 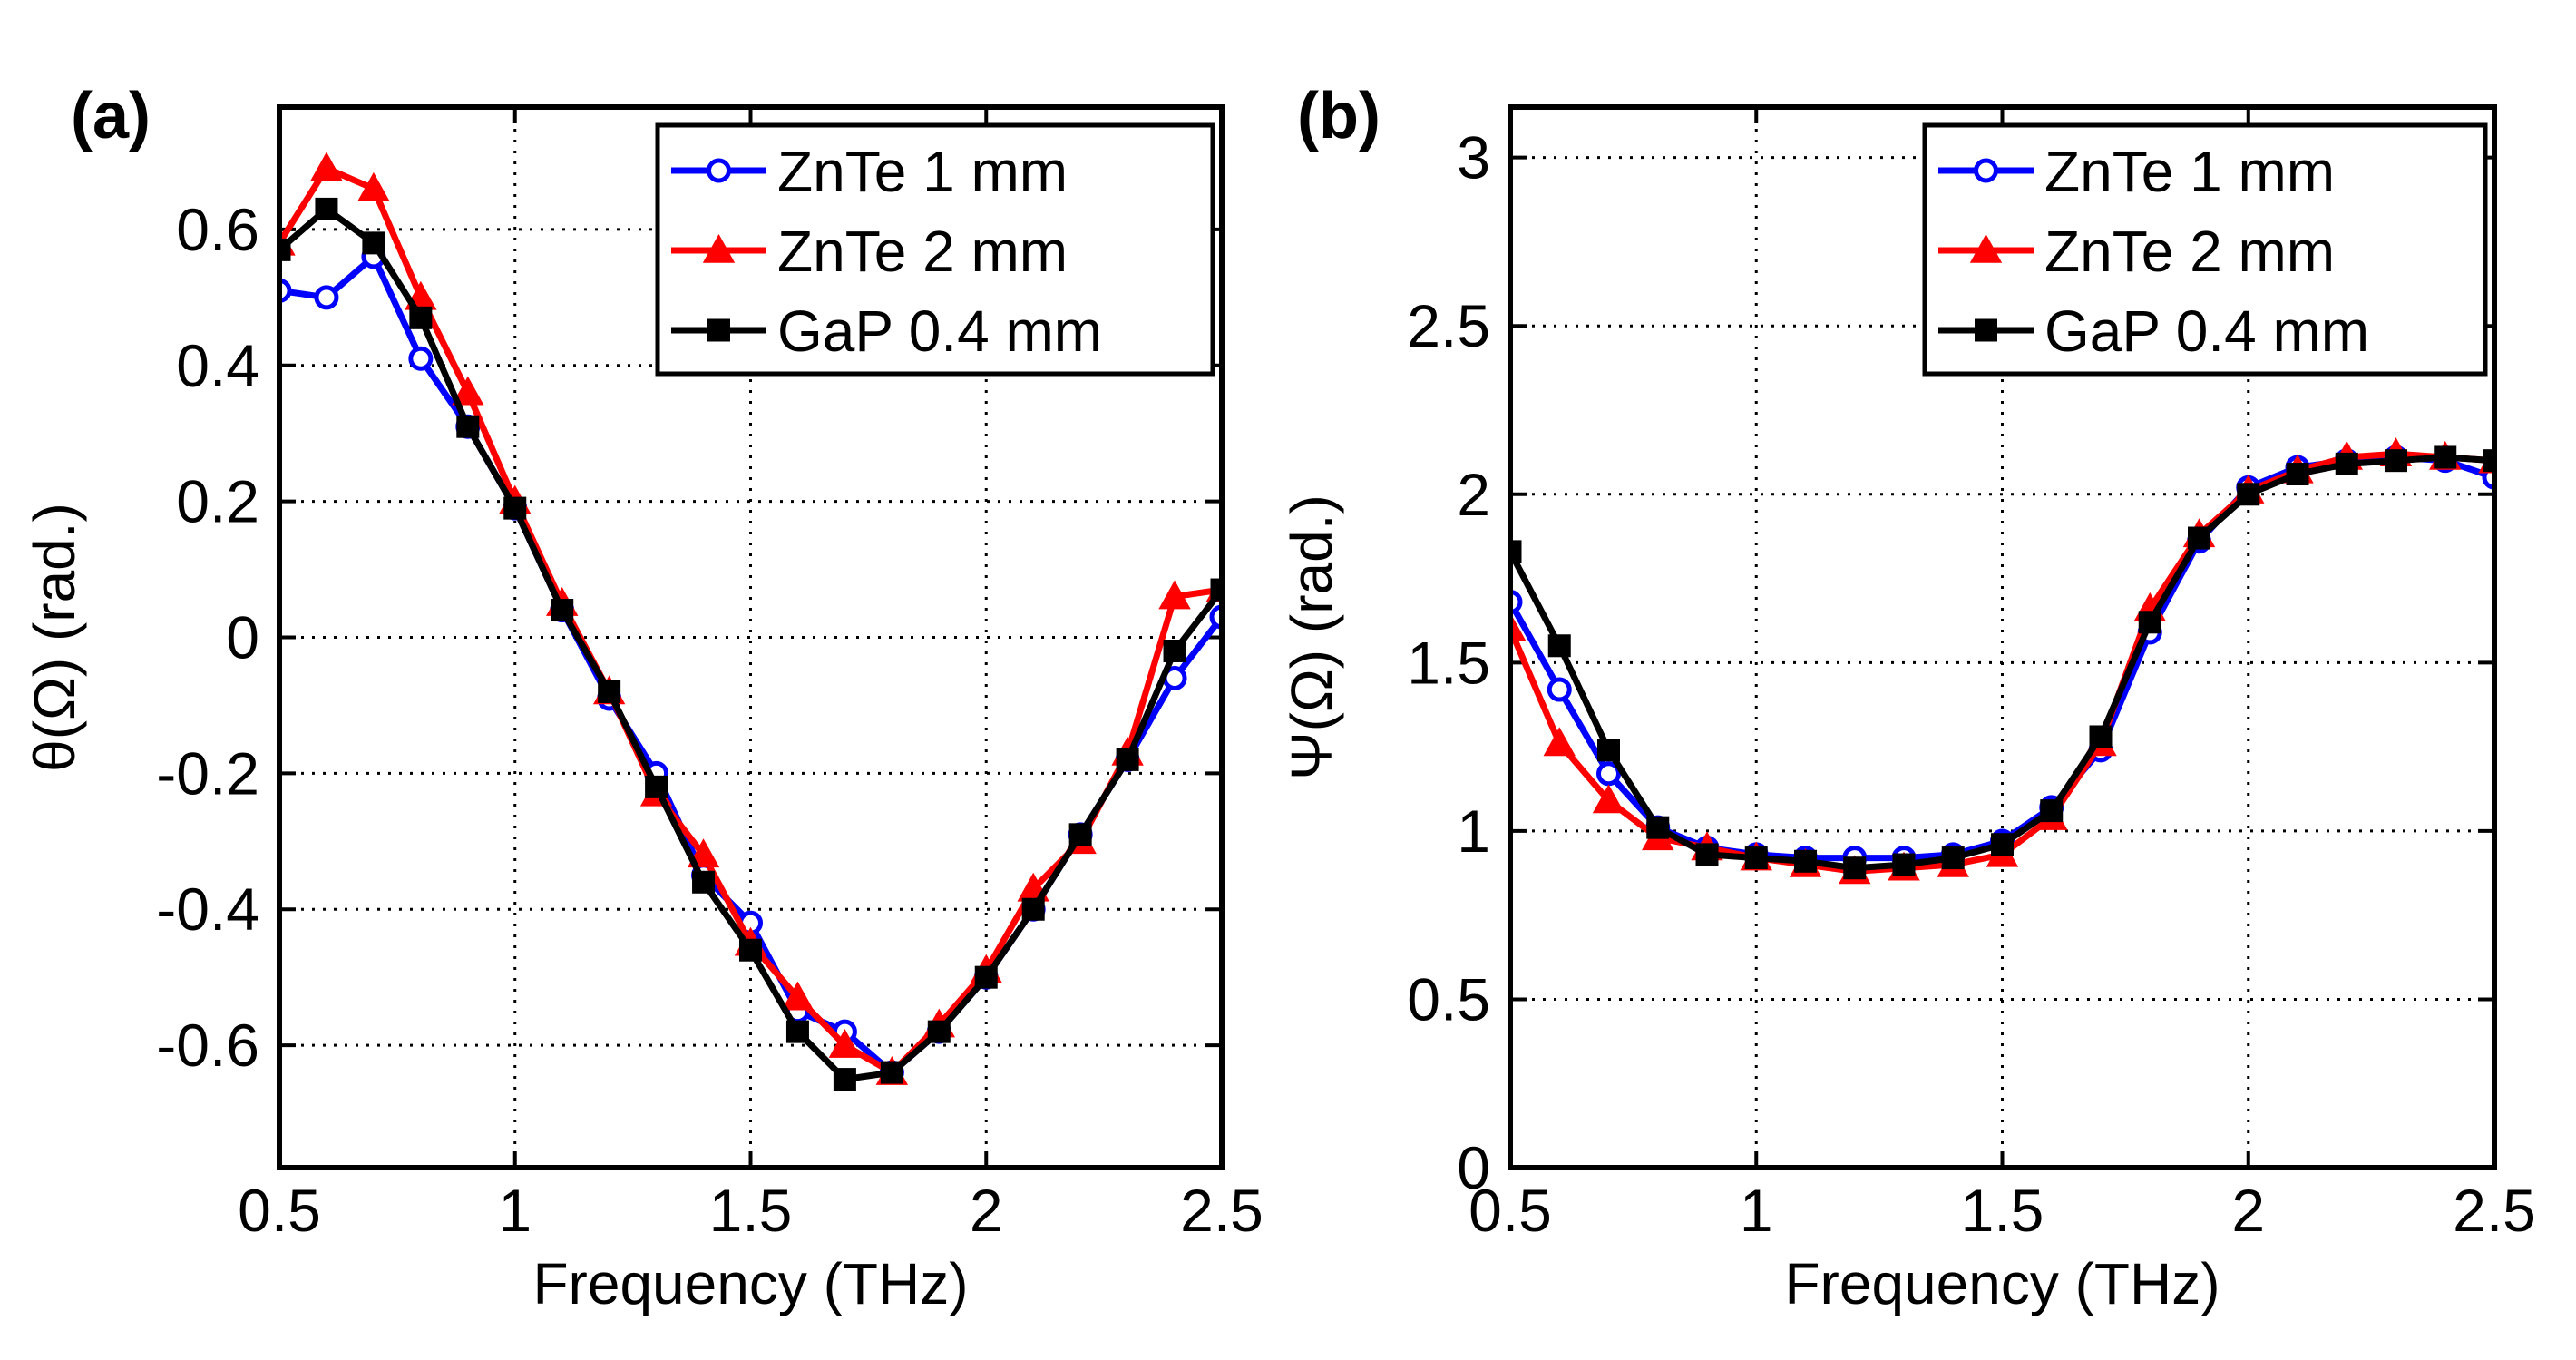 I want to click on panel-a-ytick-label-5: 0.4, so click(x=217, y=365).